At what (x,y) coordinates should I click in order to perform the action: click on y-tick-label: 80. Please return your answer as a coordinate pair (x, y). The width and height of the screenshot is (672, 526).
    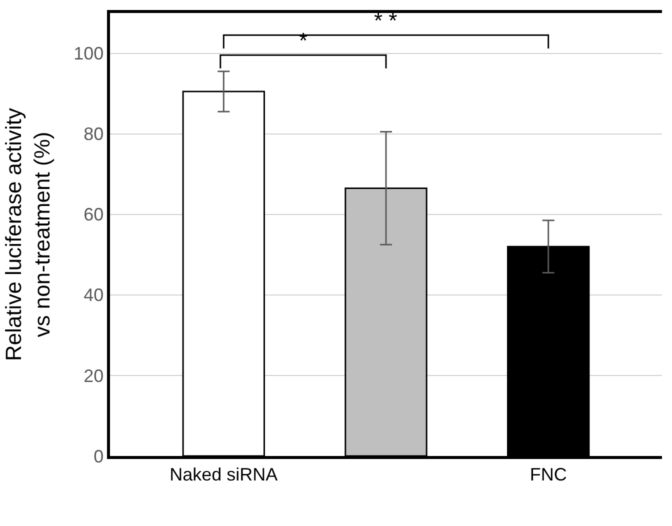
    Looking at the image, I should click on (94, 134).